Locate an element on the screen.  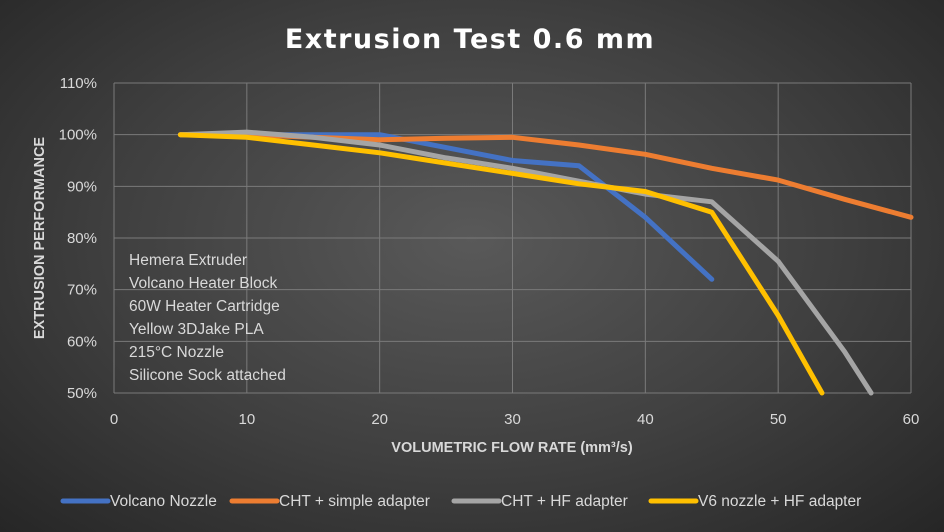
annotation-line: Yellow 3DJake PLA is located at coordinates (196, 329).